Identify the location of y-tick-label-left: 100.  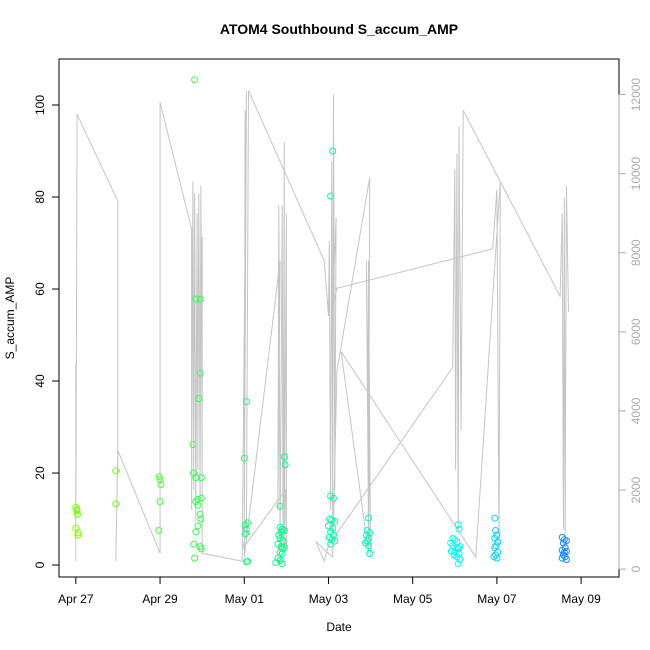
(40, 105).